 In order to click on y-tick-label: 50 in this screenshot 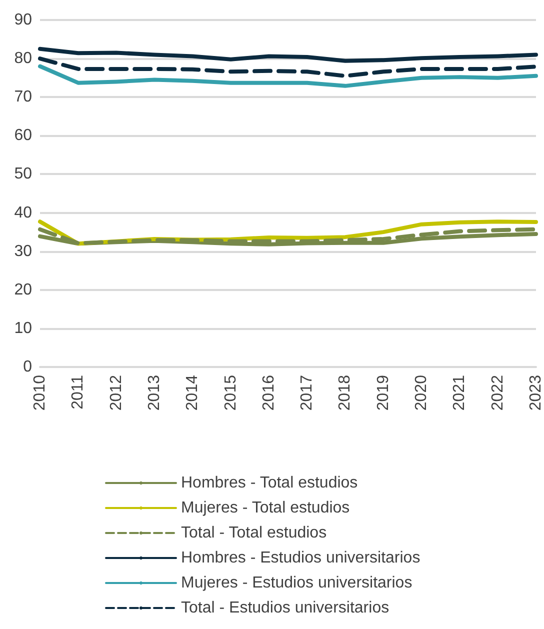, I will do `click(23, 174)`.